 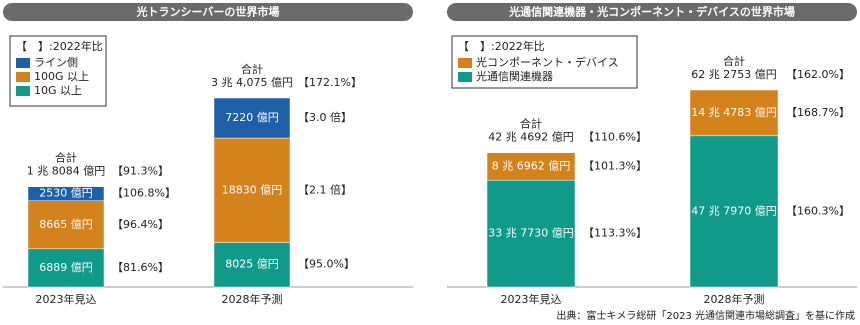 I want to click on growth-label: 【2.1 倍】, so click(x=325, y=189).